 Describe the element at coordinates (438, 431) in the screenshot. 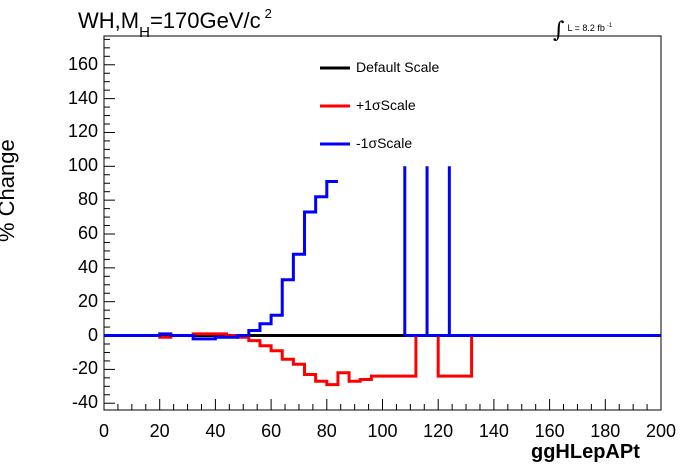

I see `x-tick-label: 120` at that location.